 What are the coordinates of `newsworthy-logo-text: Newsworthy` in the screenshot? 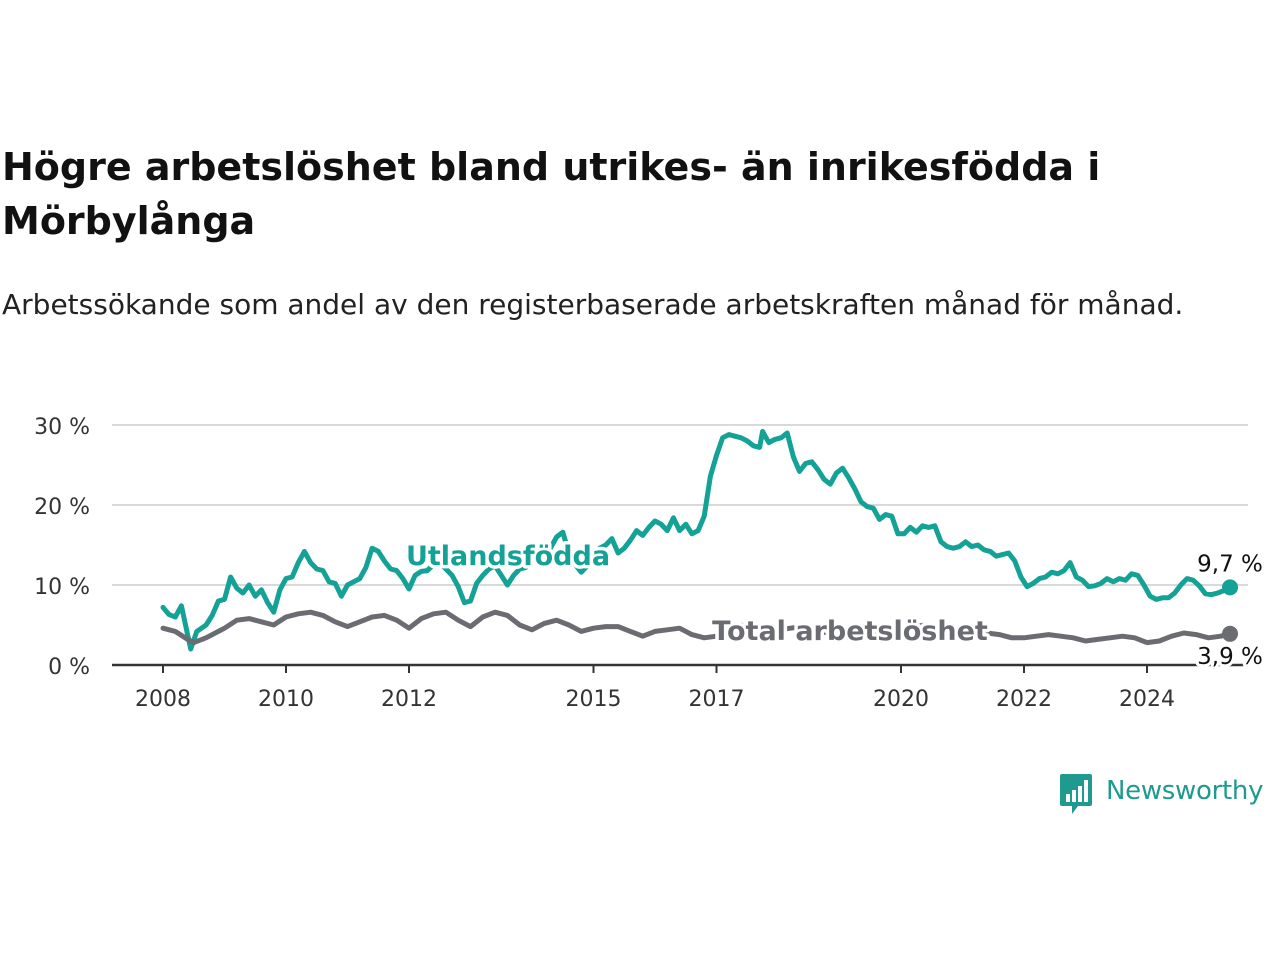 It's located at (1185, 791).